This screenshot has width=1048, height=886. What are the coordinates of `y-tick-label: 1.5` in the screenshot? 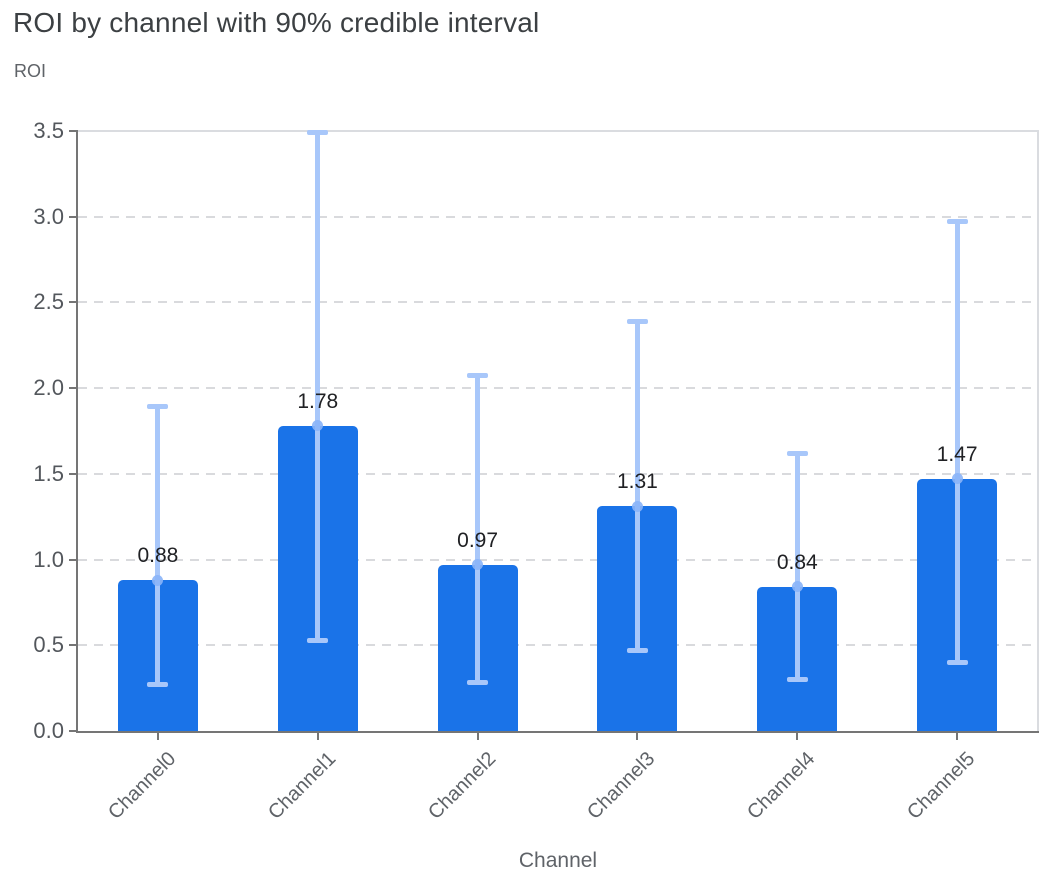 It's located at (48, 473).